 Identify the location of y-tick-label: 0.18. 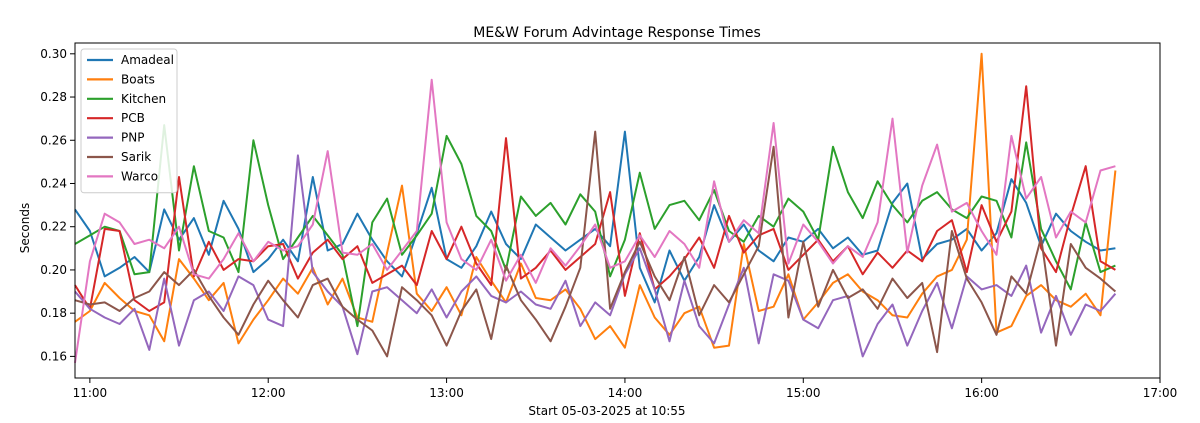
(53, 313).